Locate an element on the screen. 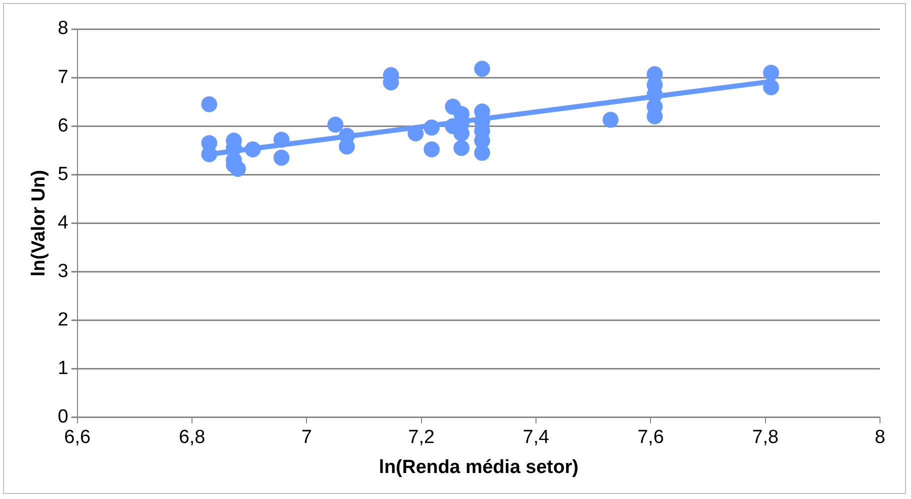 Image resolution: width=911 pixels, height=499 pixels. y-tick-label: 7 is located at coordinates (63, 77).